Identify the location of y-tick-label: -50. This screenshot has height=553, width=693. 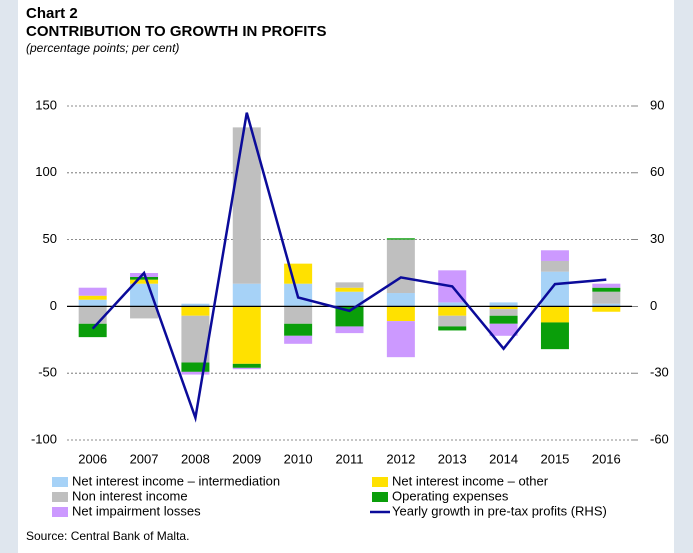
(47, 372).